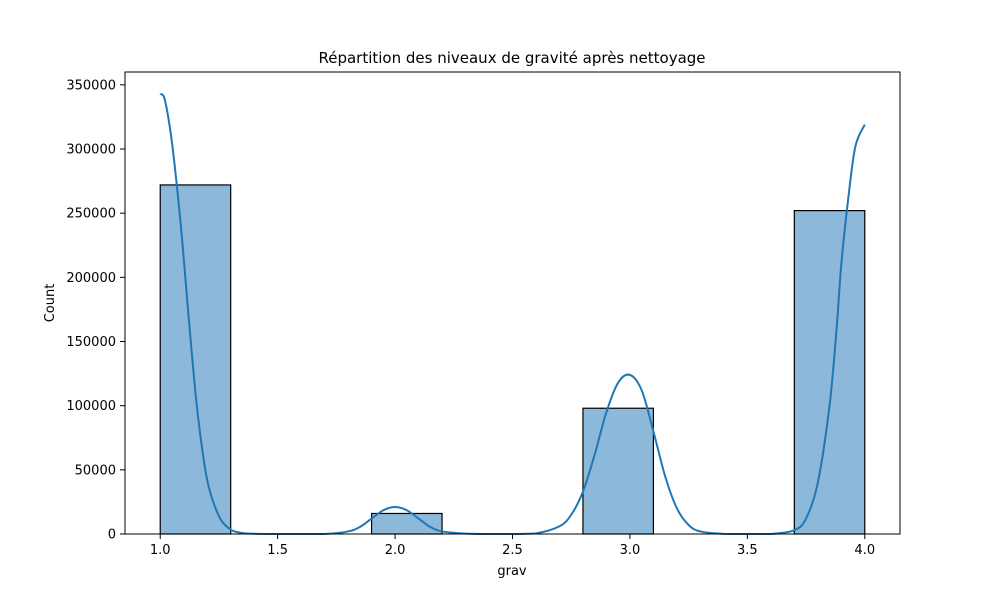 Image resolution: width=1000 pixels, height=600 pixels. I want to click on x-tick-label: 3.5, so click(747, 550).